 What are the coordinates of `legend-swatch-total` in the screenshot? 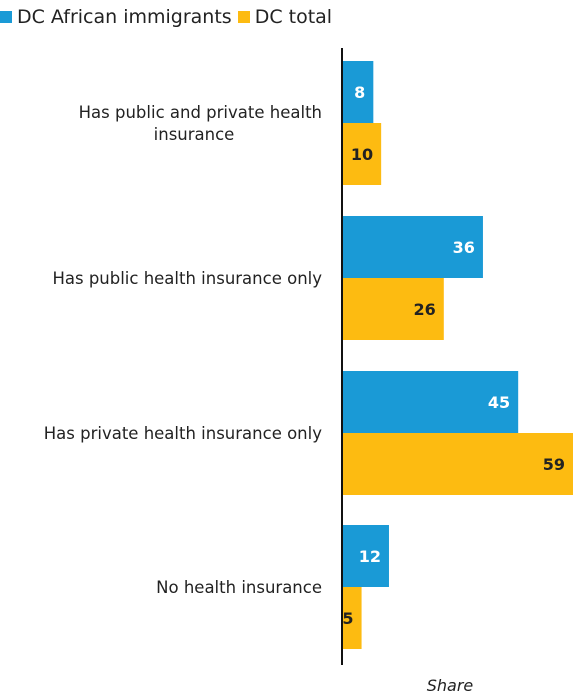 It's located at (243, 17).